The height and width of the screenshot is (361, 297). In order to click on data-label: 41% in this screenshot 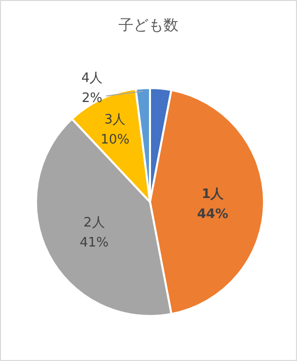, I will do `click(94, 242)`.